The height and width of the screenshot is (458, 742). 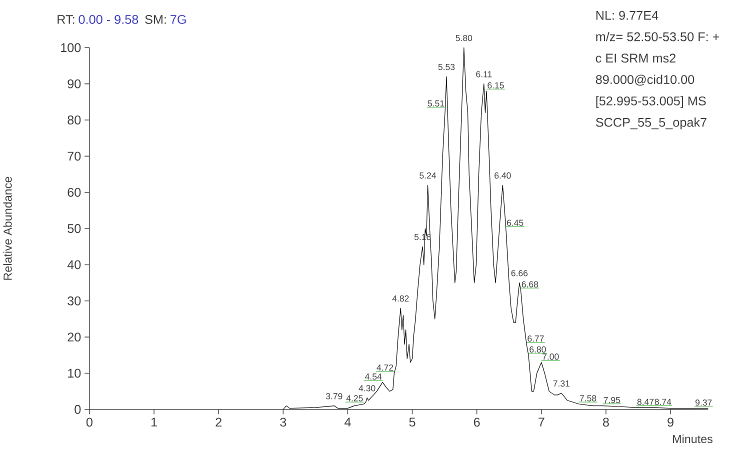 What do you see at coordinates (428, 175) in the screenshot?
I see `annotation: 5.24` at bounding box center [428, 175].